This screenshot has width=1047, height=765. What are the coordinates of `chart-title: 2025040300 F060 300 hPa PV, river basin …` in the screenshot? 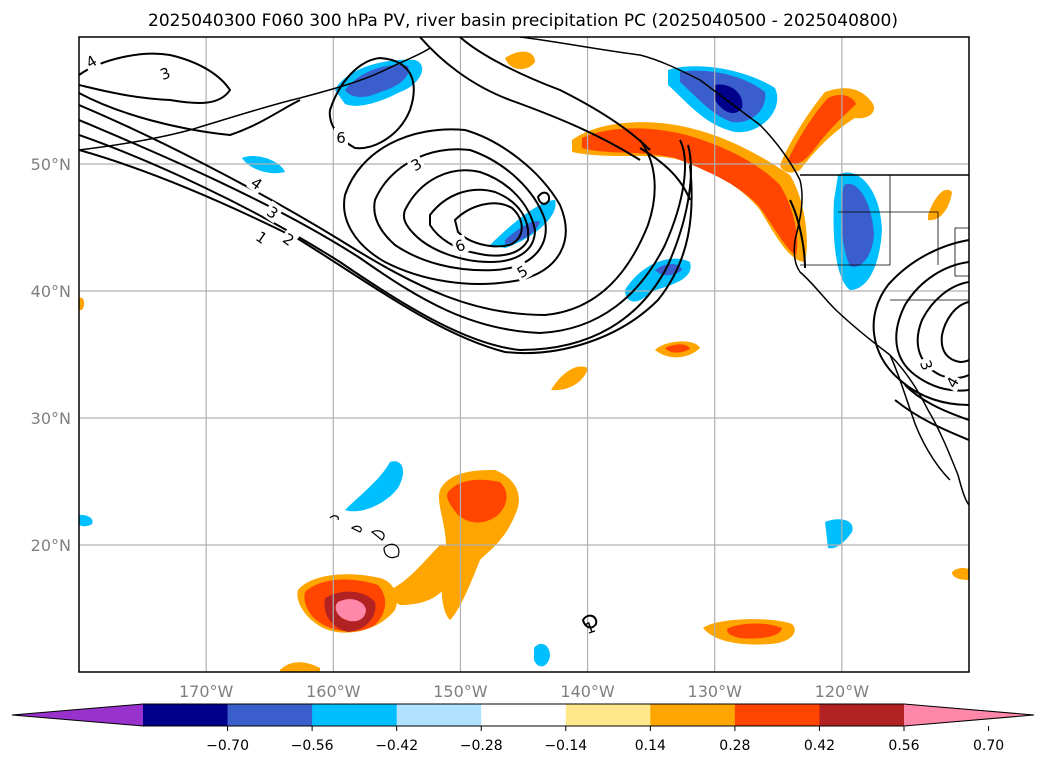 It's located at (523, 21).